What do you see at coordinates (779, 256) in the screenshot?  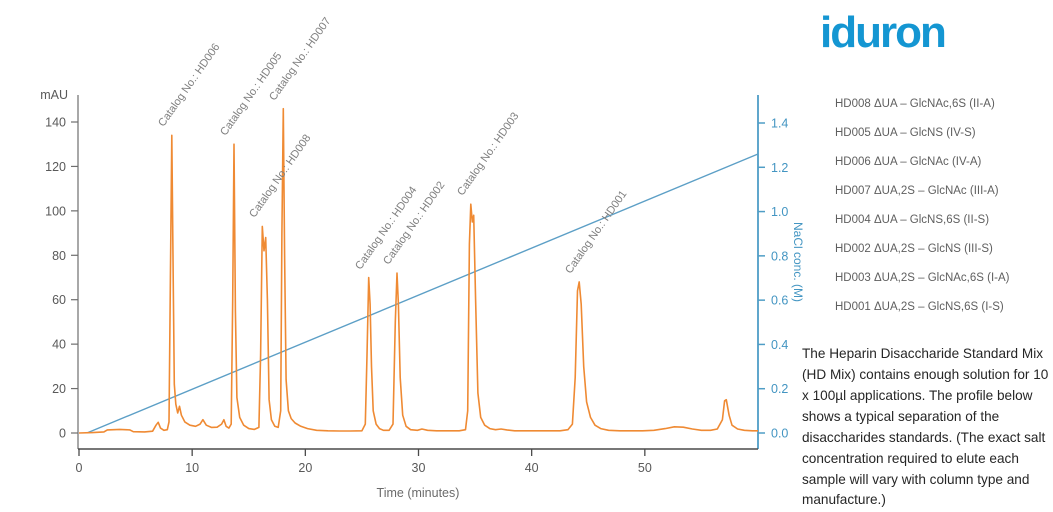 I see `right-tick-label: 0.8` at bounding box center [779, 256].